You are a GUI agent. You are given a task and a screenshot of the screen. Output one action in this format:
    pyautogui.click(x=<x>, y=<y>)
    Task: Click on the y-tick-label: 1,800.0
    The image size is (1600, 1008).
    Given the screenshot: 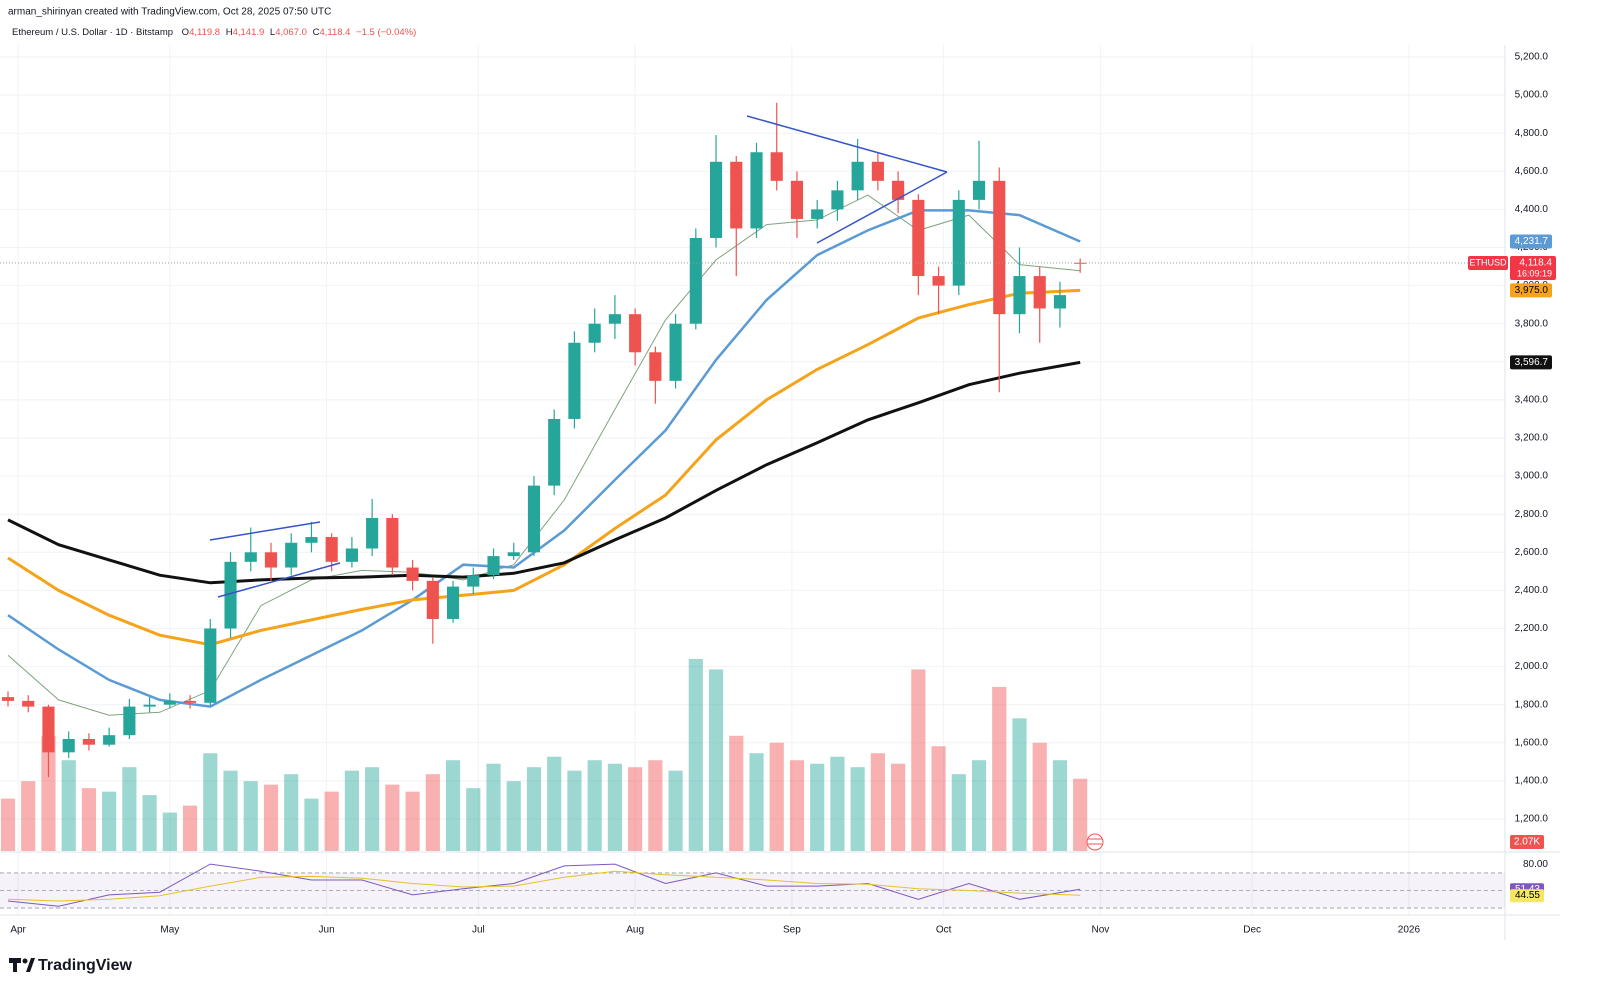 What is the action you would take?
    pyautogui.click(x=1532, y=704)
    